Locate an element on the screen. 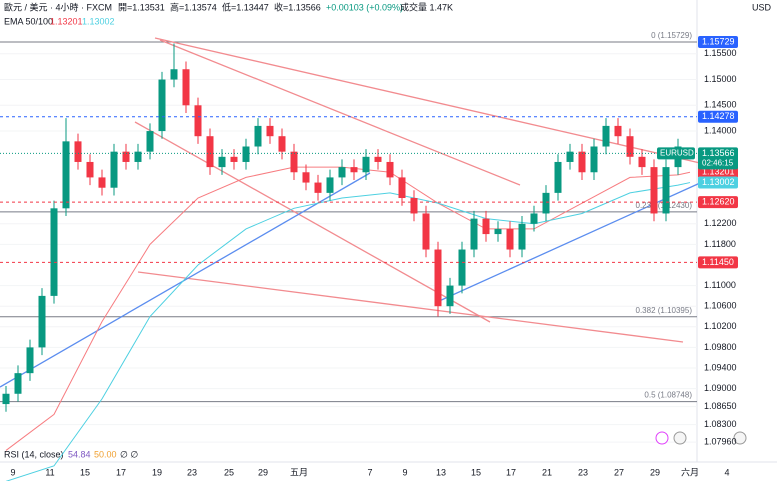  price-label: 1.11450 is located at coordinates (718, 262).